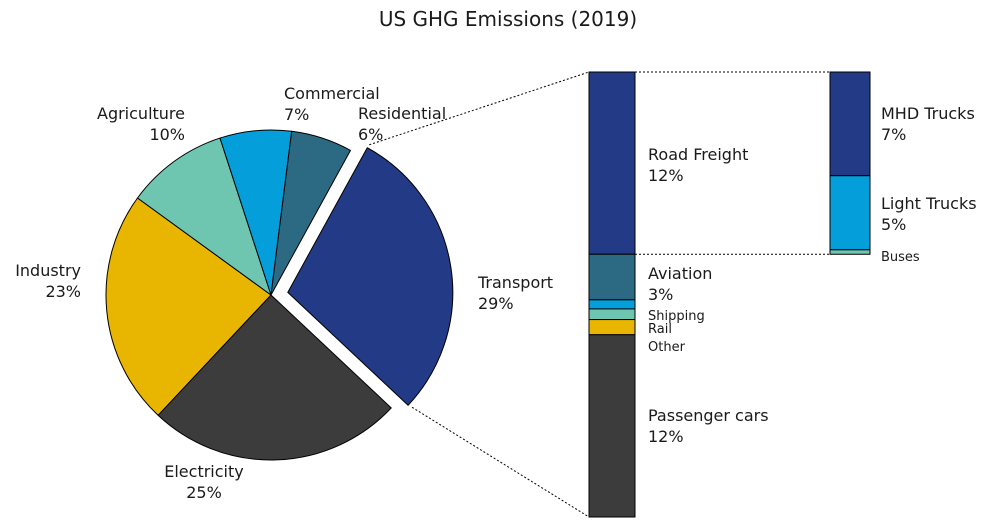 The image size is (1000, 531). I want to click on pie-label-residential: Residential 6%, so click(402, 124).